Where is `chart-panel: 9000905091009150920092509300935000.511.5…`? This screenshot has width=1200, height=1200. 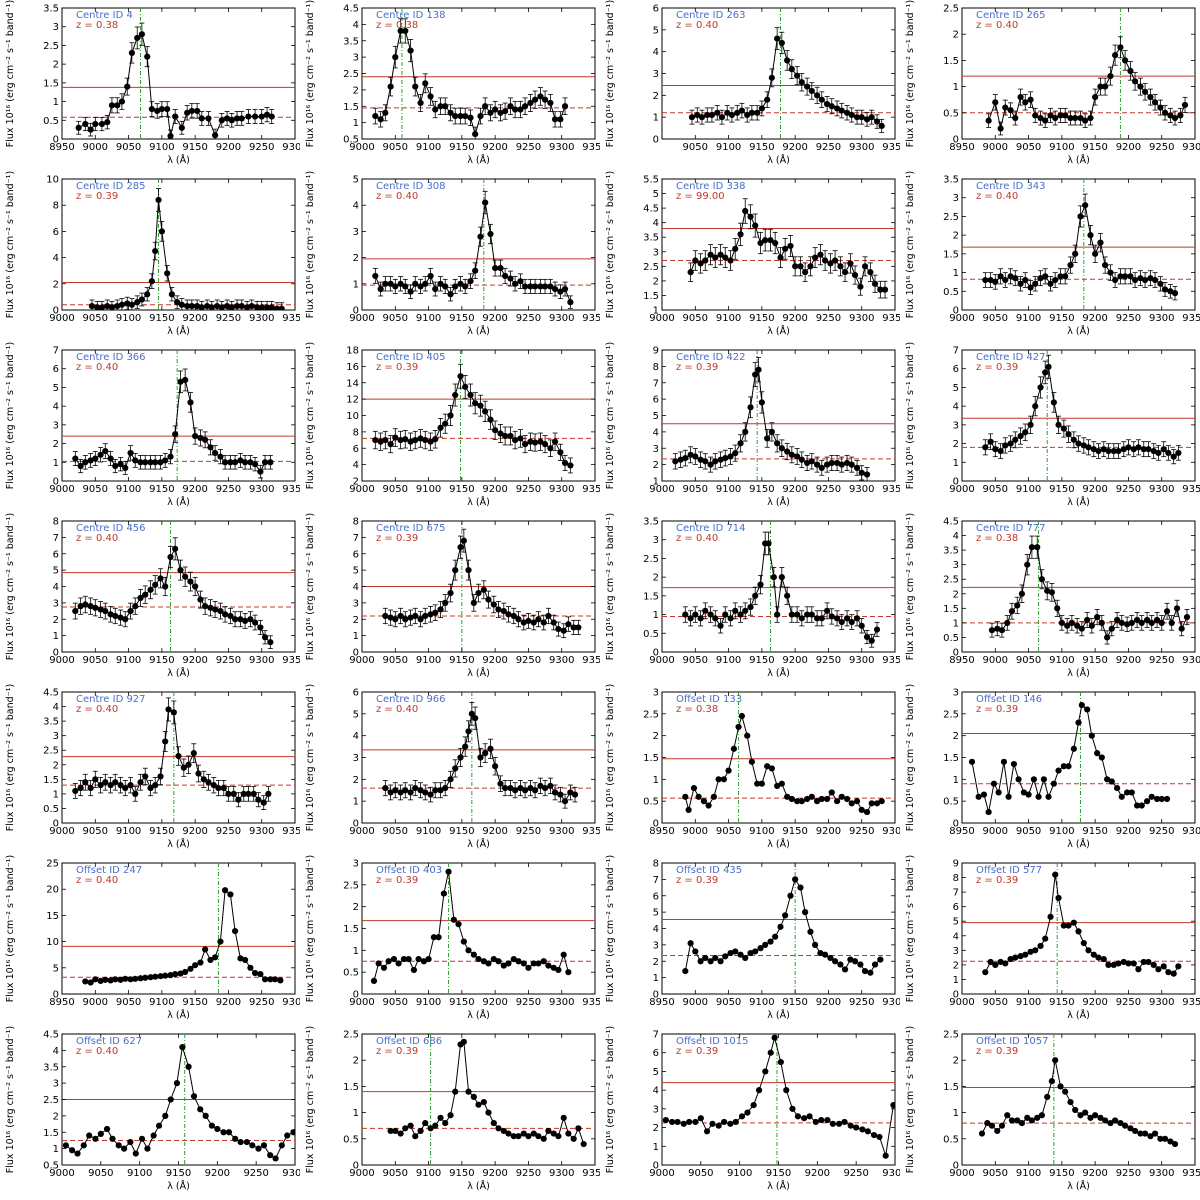 chart-panel: 9000905091009150920092509300935000.511.5… is located at coordinates (450, 1111).